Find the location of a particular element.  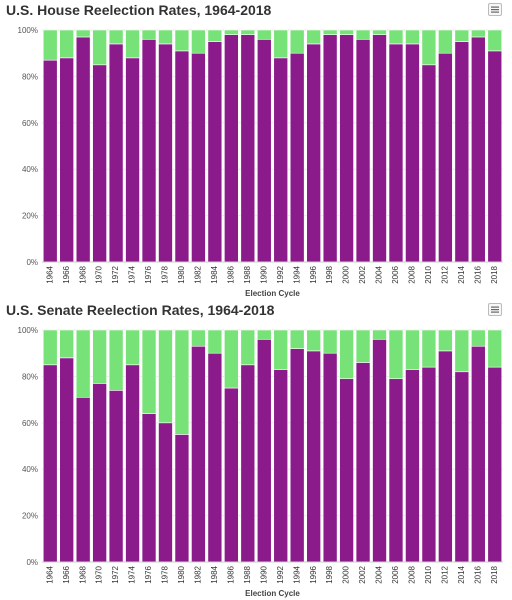

senate-chart-menu-button is located at coordinates (495, 309).